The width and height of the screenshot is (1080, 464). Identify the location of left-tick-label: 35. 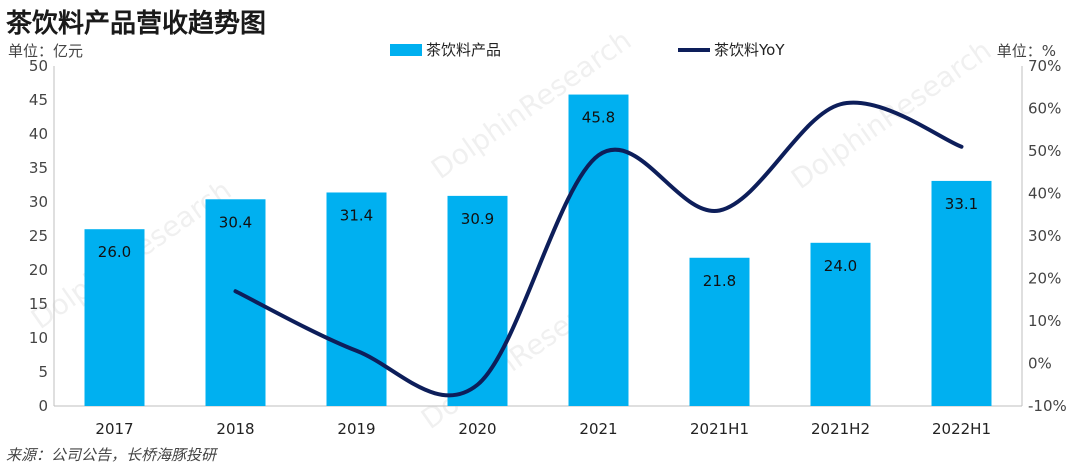
(38, 168).